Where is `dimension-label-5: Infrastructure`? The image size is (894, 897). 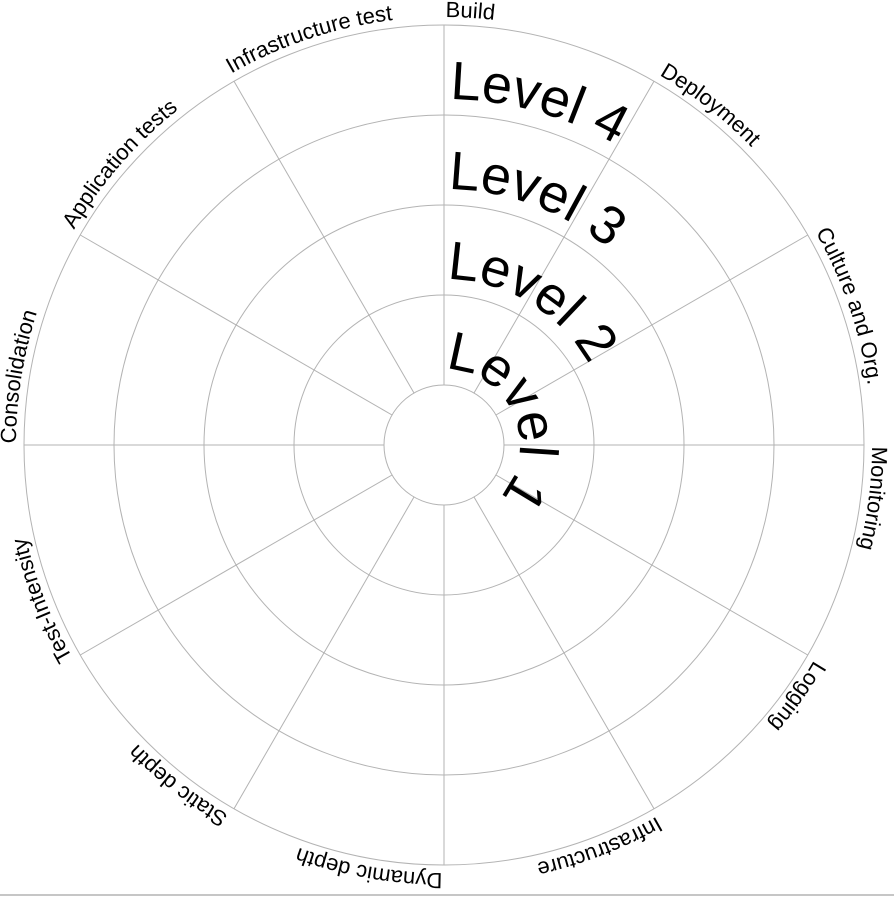 dimension-label-5: Infrastructure is located at coordinates (601, 847).